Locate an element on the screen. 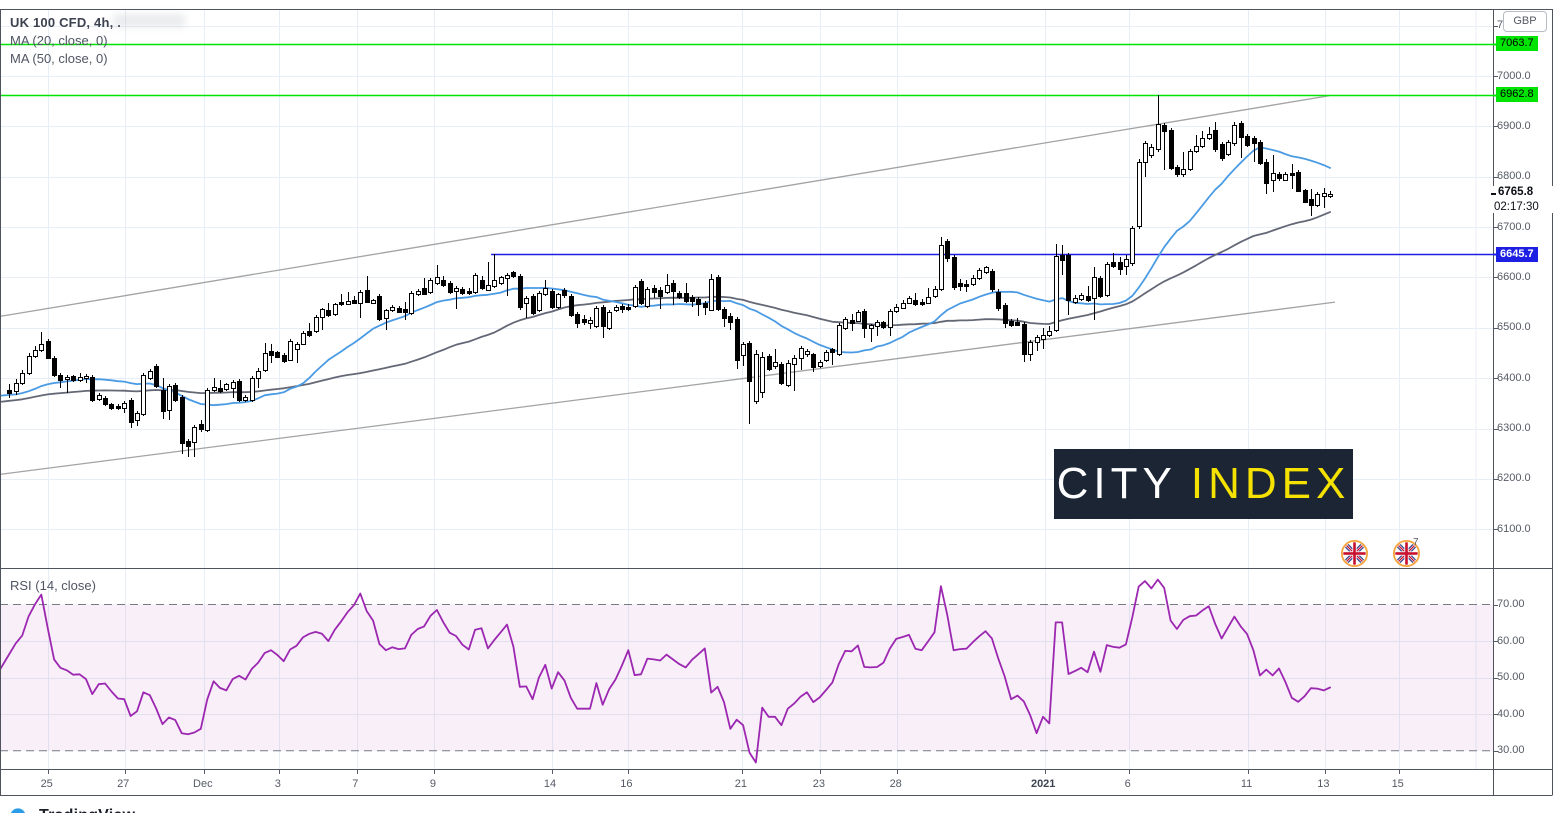  time-axis-label: 7 is located at coordinates (355, 784).